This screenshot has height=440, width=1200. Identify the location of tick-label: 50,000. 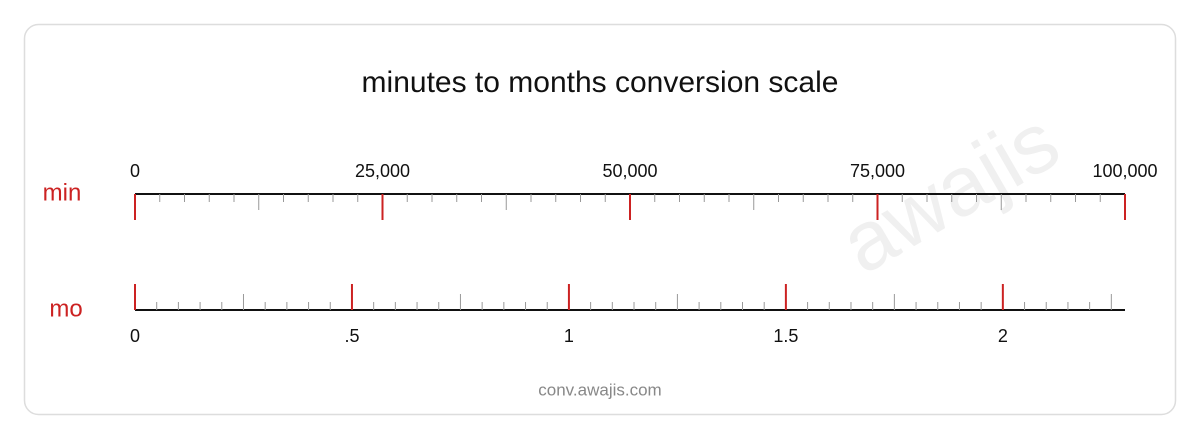
(629, 171).